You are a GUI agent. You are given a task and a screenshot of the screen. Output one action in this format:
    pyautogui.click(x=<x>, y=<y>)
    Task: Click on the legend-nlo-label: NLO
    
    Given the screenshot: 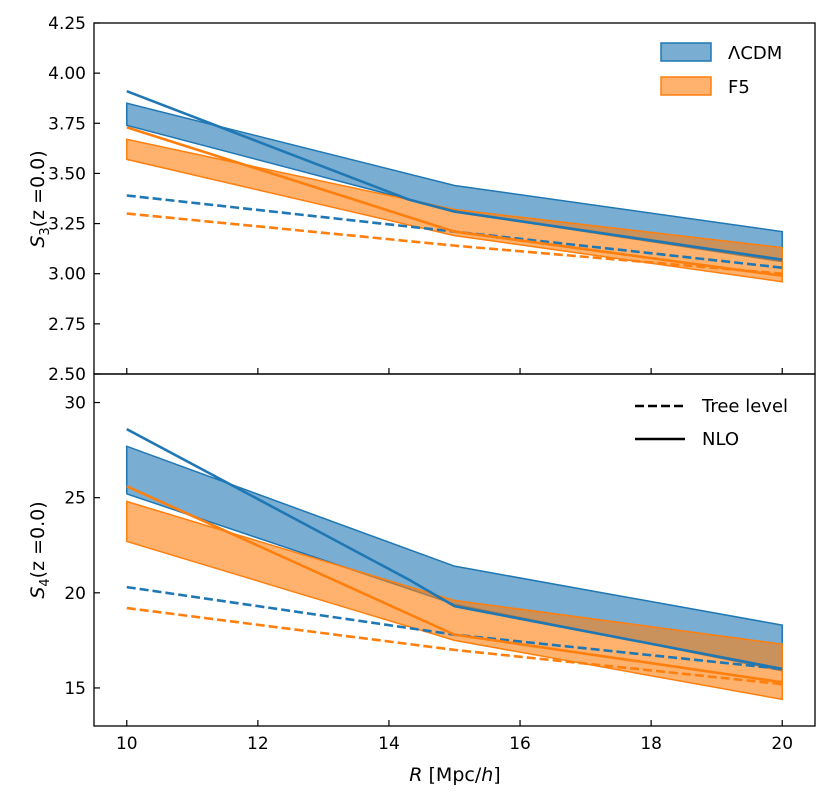 What is the action you would take?
    pyautogui.click(x=720, y=439)
    